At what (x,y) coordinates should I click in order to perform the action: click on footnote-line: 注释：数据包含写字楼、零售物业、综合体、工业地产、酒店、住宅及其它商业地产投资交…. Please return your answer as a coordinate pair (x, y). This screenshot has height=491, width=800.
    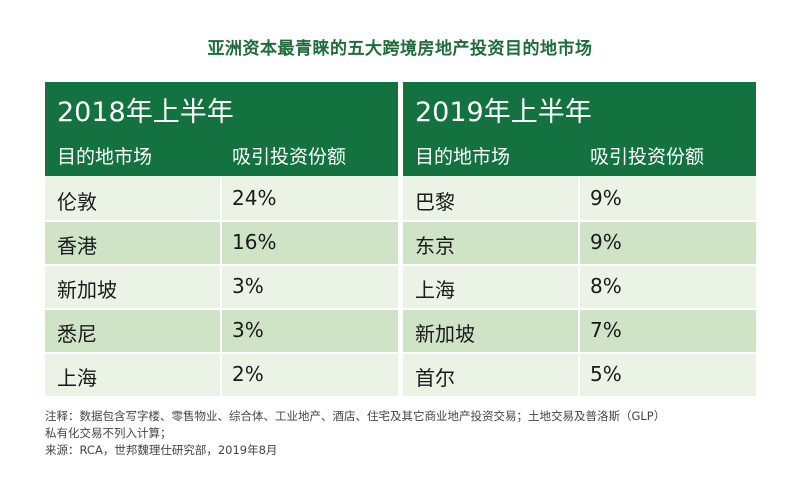
    Looking at the image, I should click on (355, 416).